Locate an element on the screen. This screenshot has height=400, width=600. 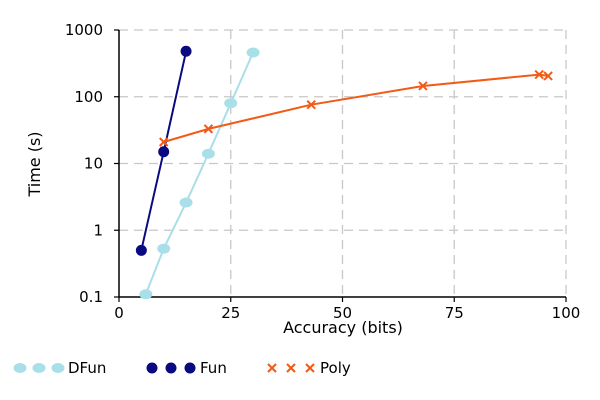
series-fun is located at coordinates (163, 150).